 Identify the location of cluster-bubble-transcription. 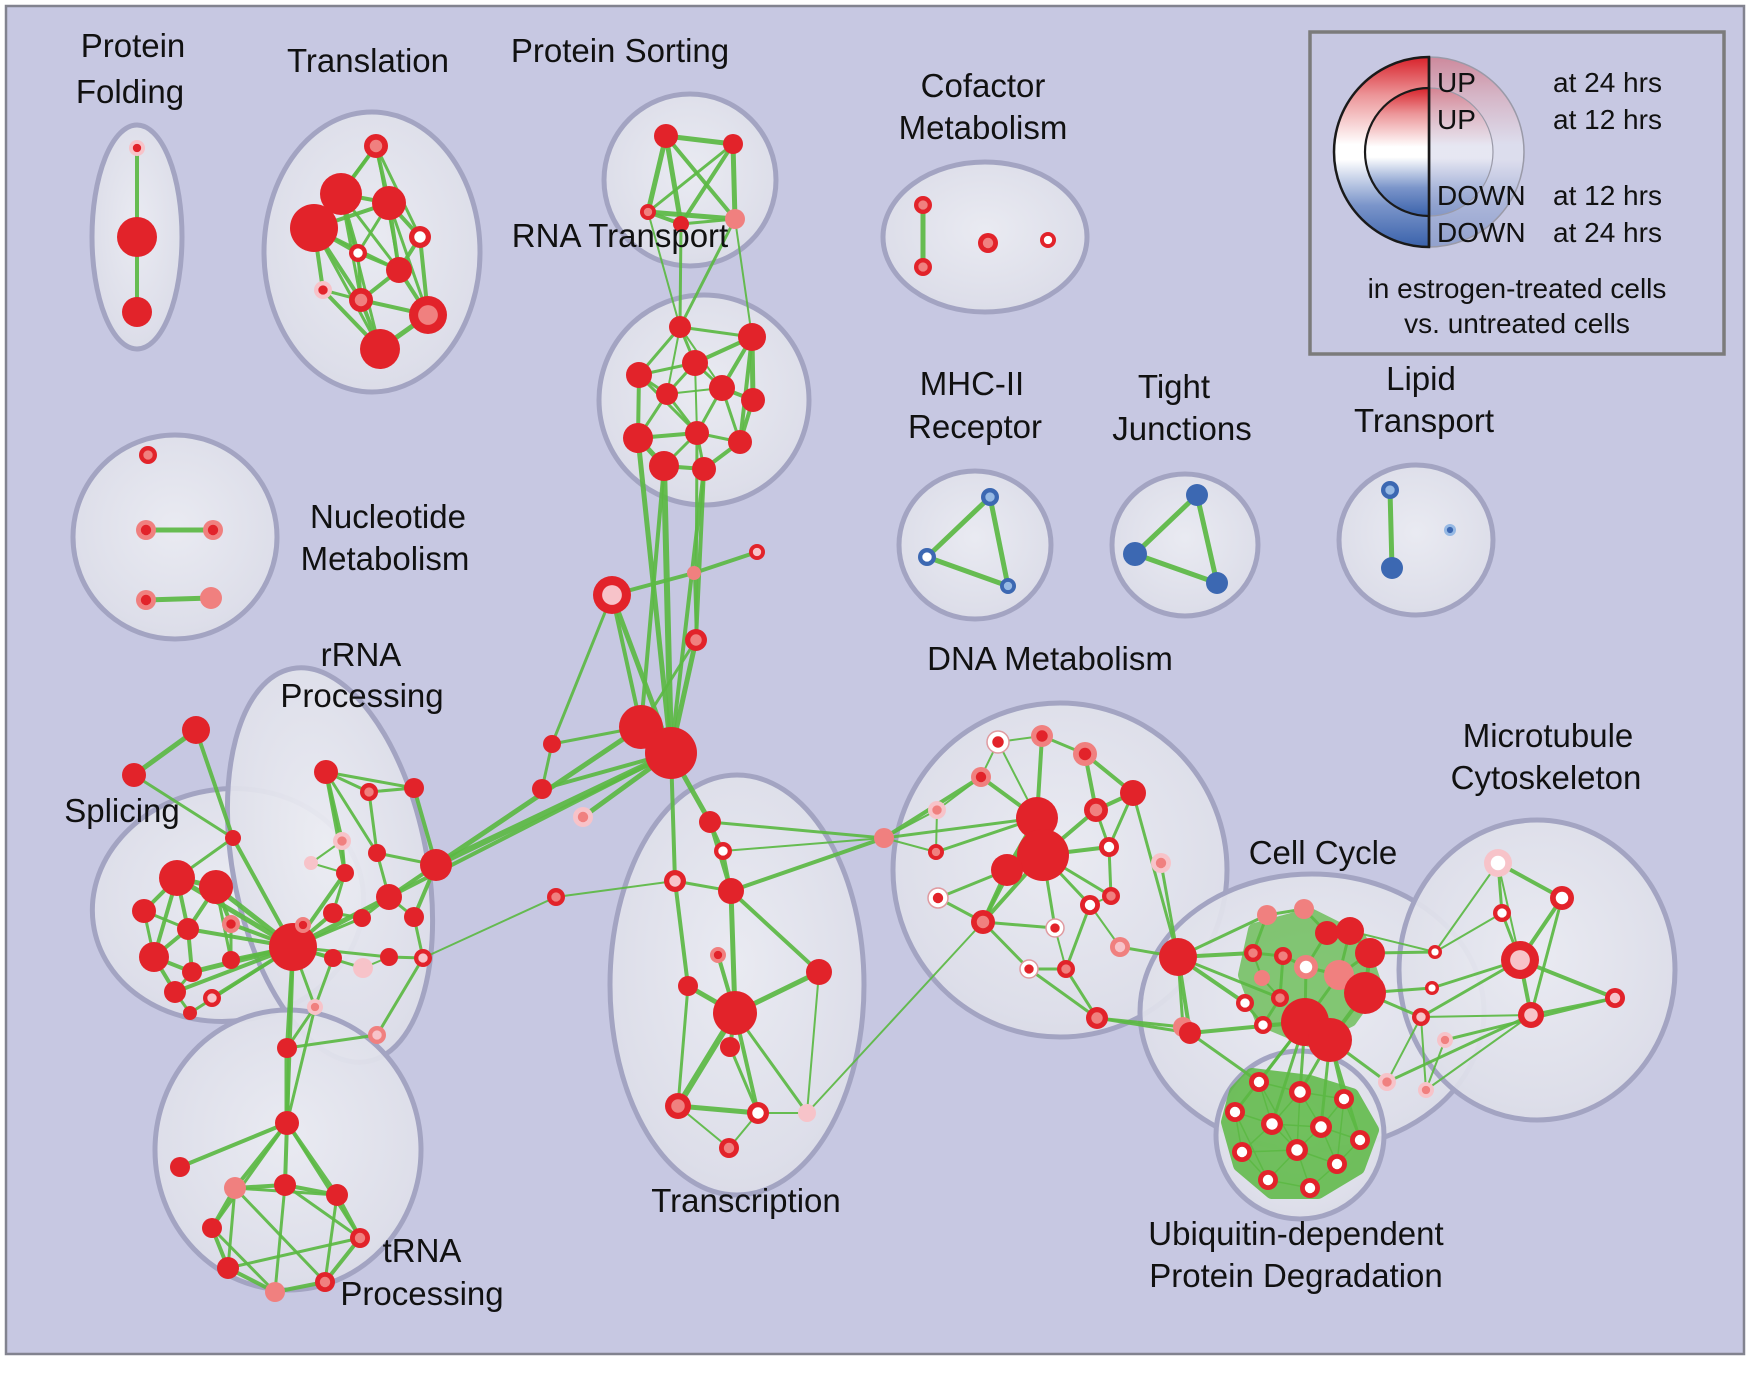
(737, 985).